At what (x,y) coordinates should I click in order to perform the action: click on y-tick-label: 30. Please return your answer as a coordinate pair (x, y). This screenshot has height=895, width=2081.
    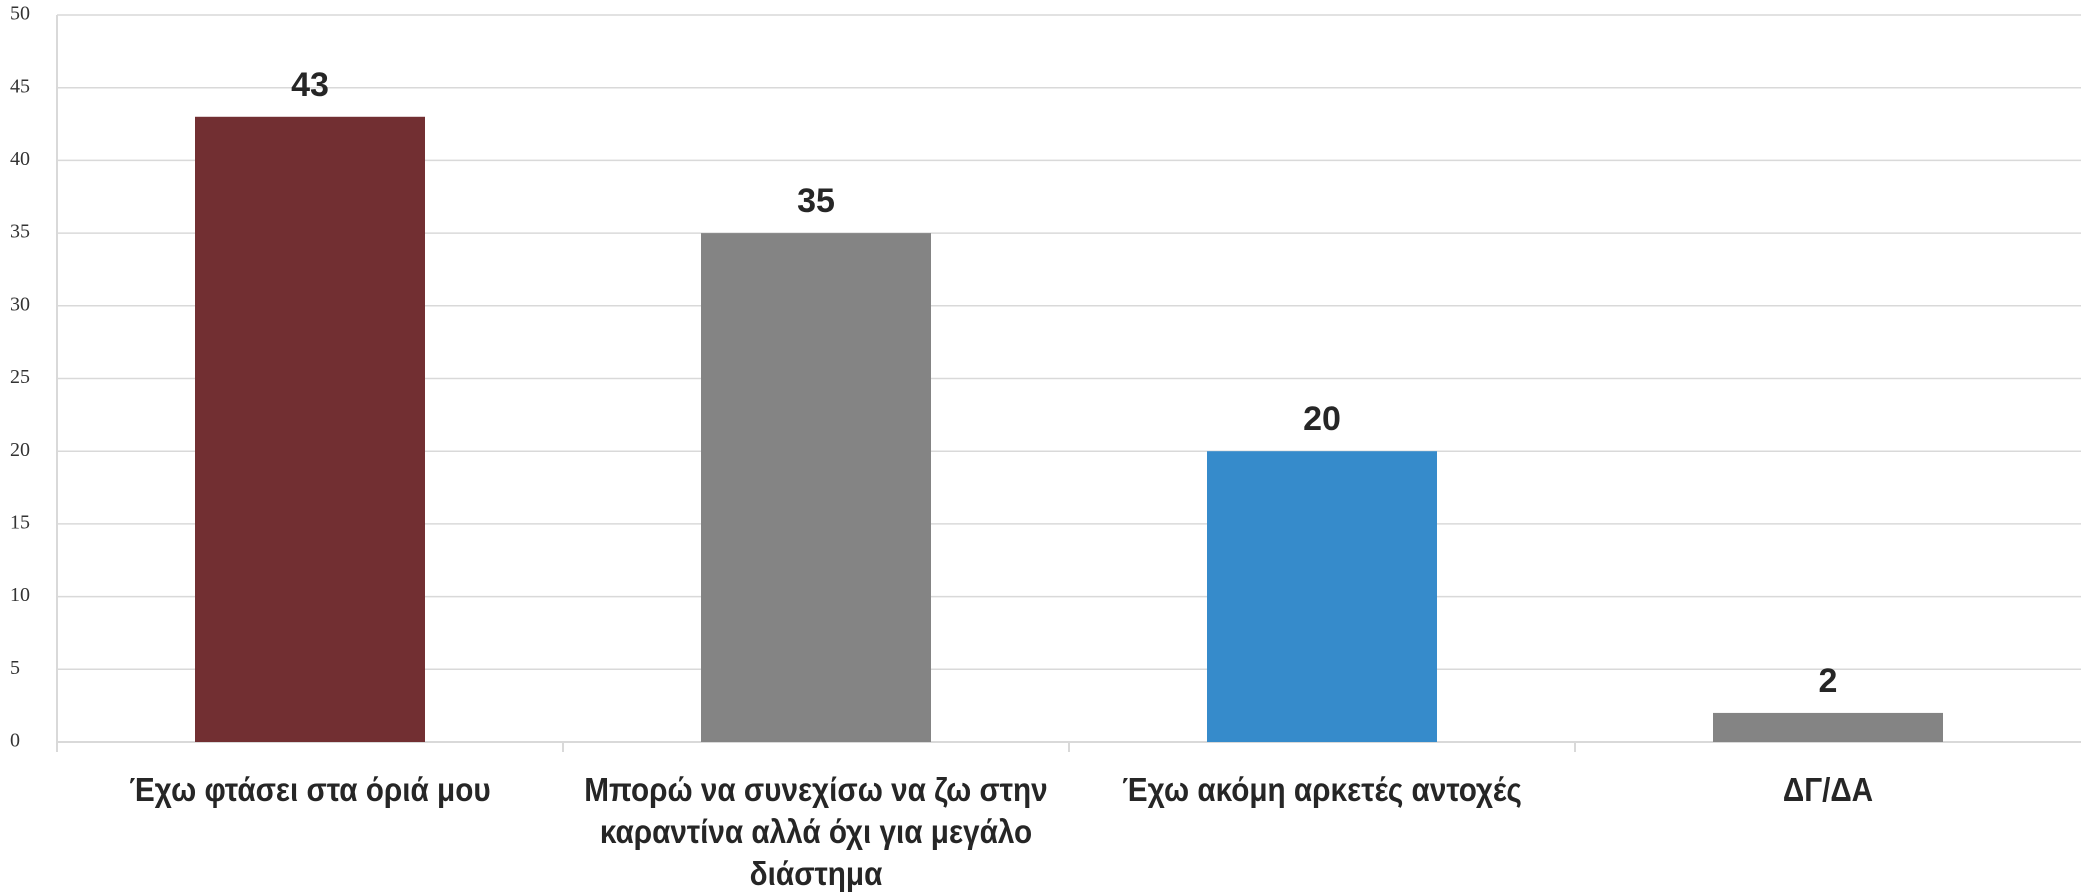
    Looking at the image, I should click on (20, 304).